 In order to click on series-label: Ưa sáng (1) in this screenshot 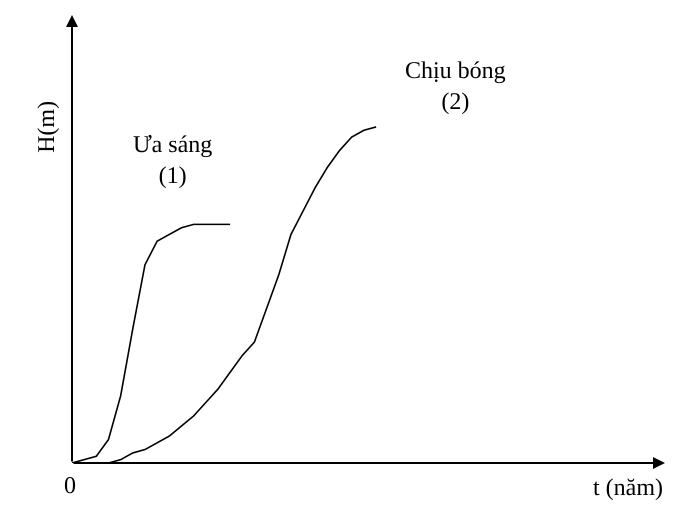, I will do `click(172, 161)`.